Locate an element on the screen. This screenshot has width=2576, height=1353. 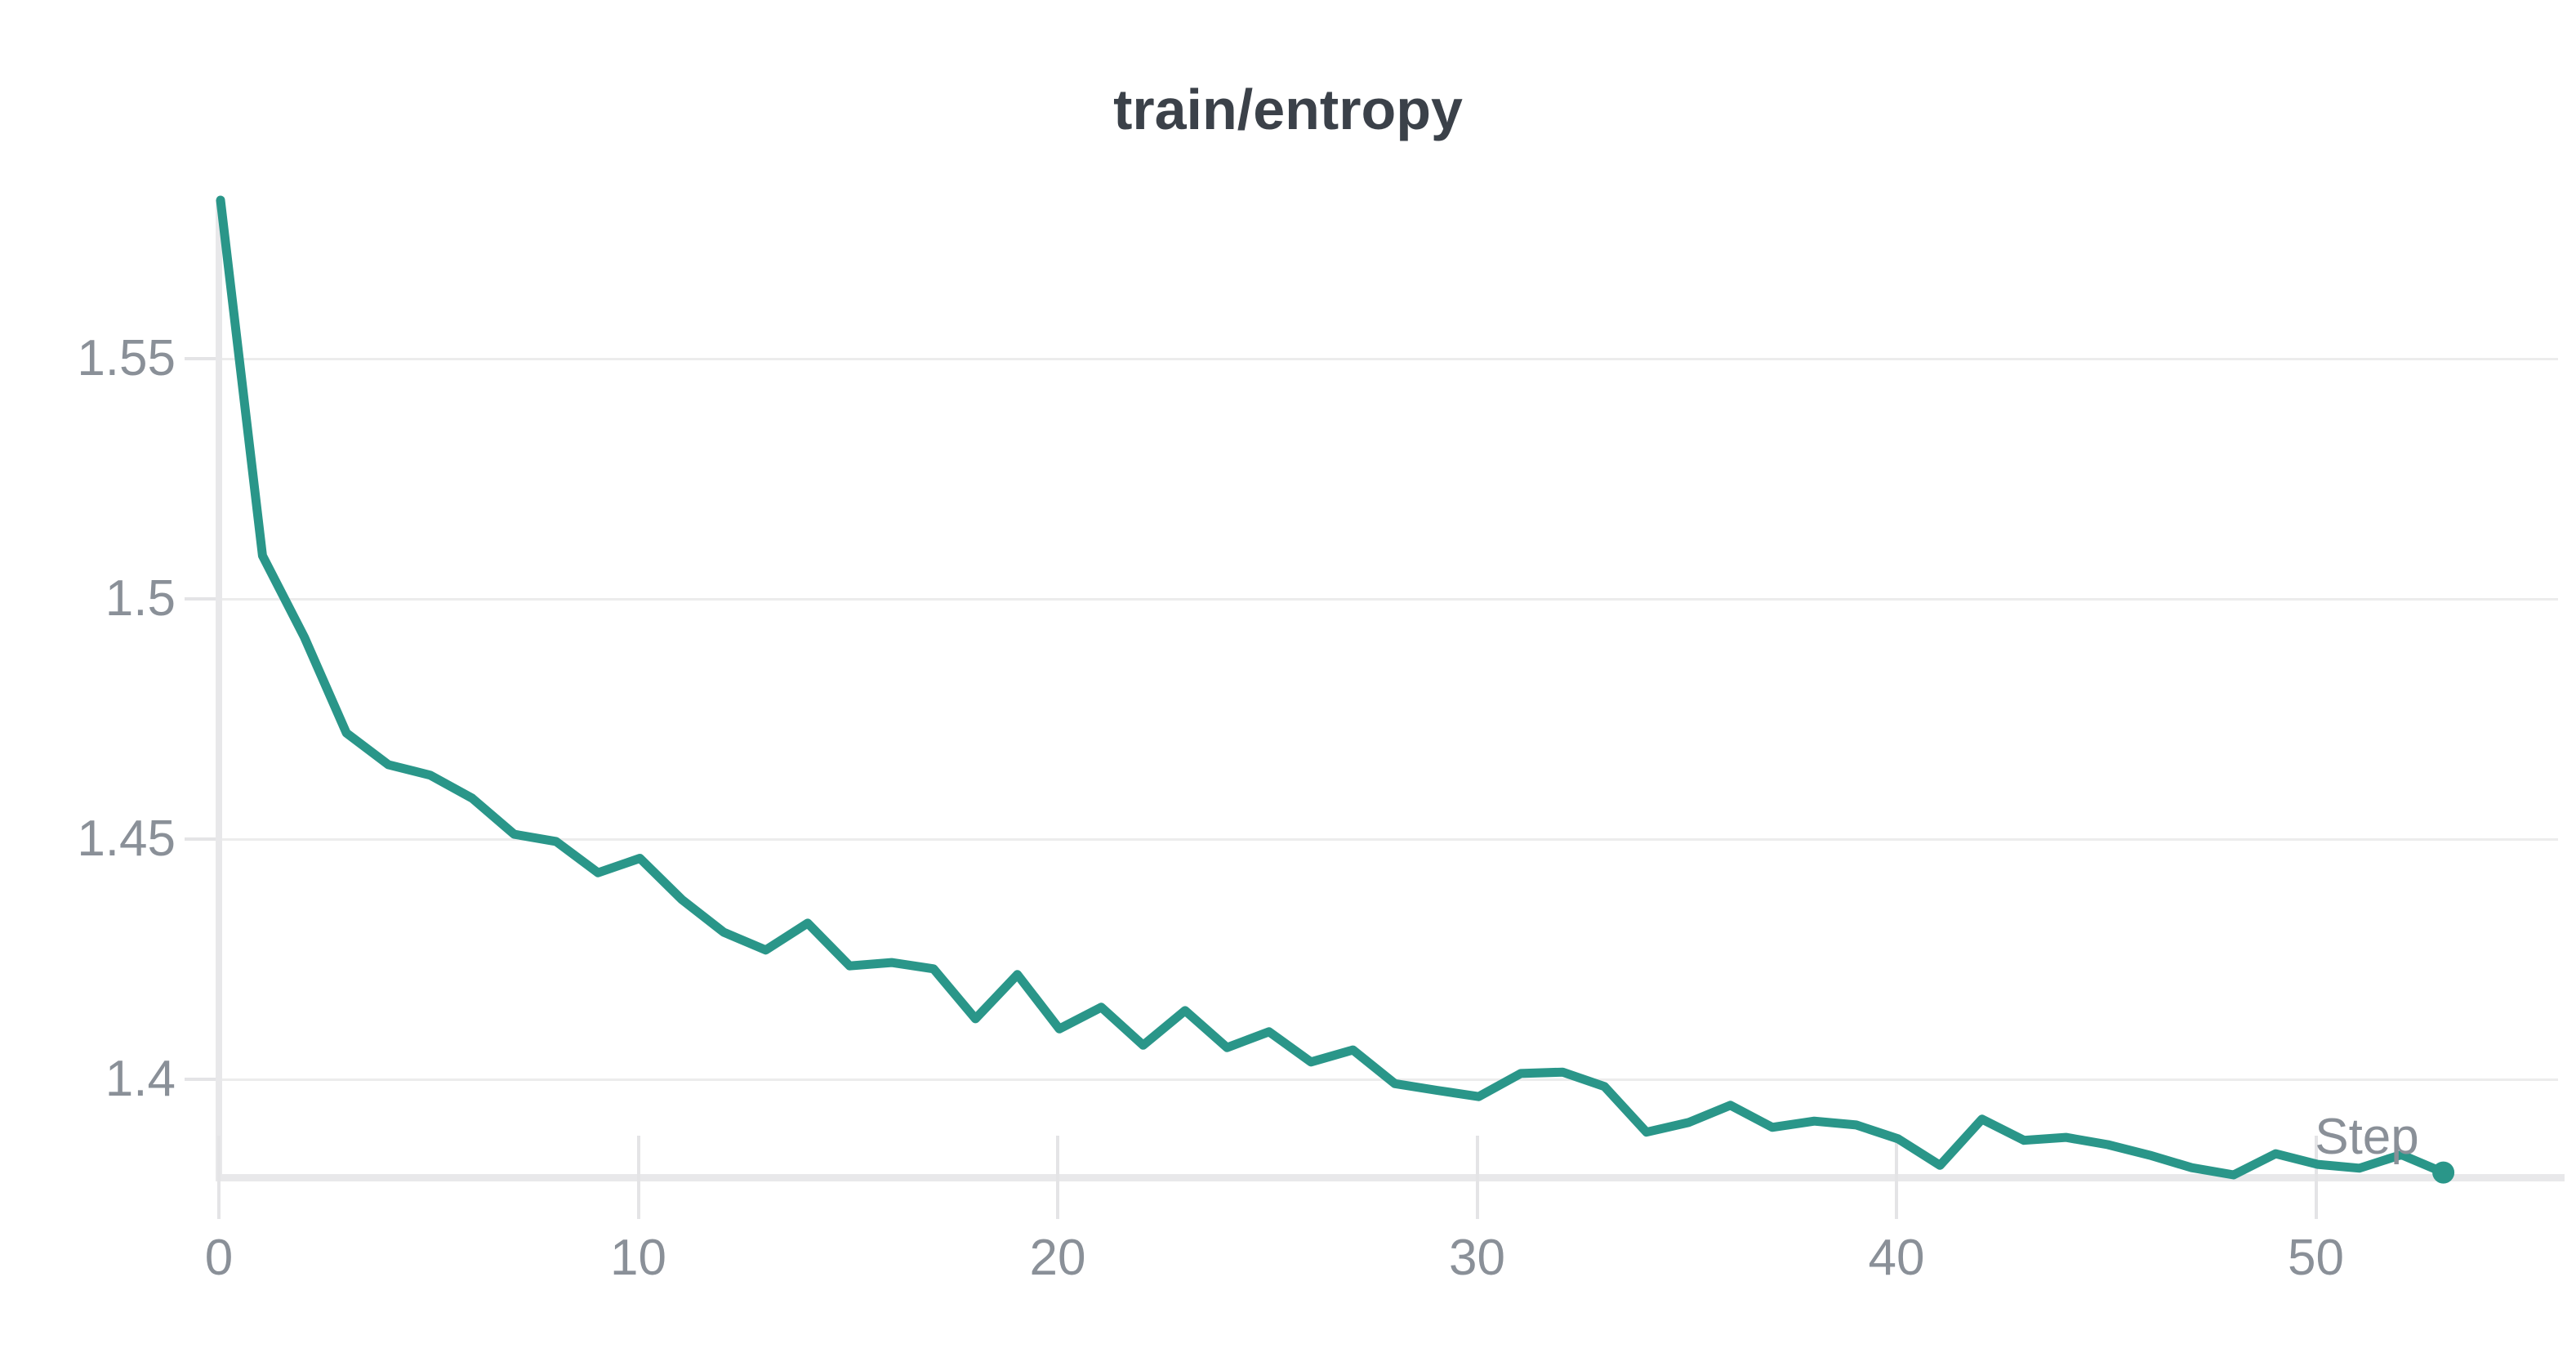
y-tick-label: 1.55 is located at coordinates (126, 358).